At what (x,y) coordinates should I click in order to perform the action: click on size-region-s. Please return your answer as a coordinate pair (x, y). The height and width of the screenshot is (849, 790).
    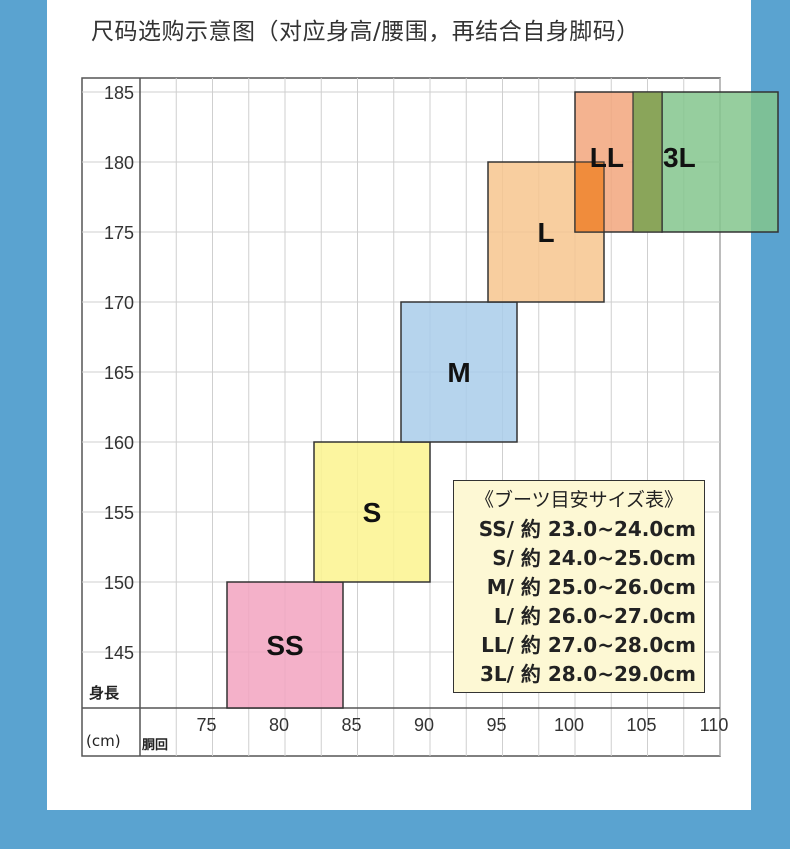
    Looking at the image, I should click on (372, 512).